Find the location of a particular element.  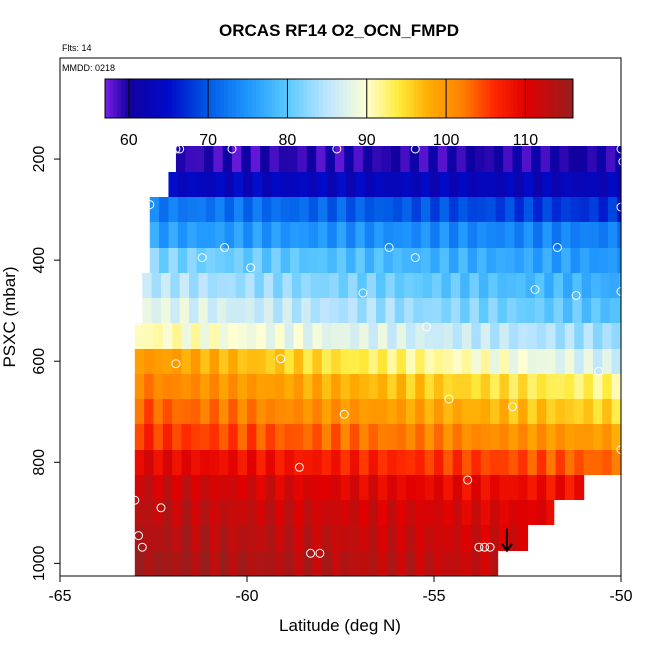

colorbar-tick-label: 70 is located at coordinates (208, 140).